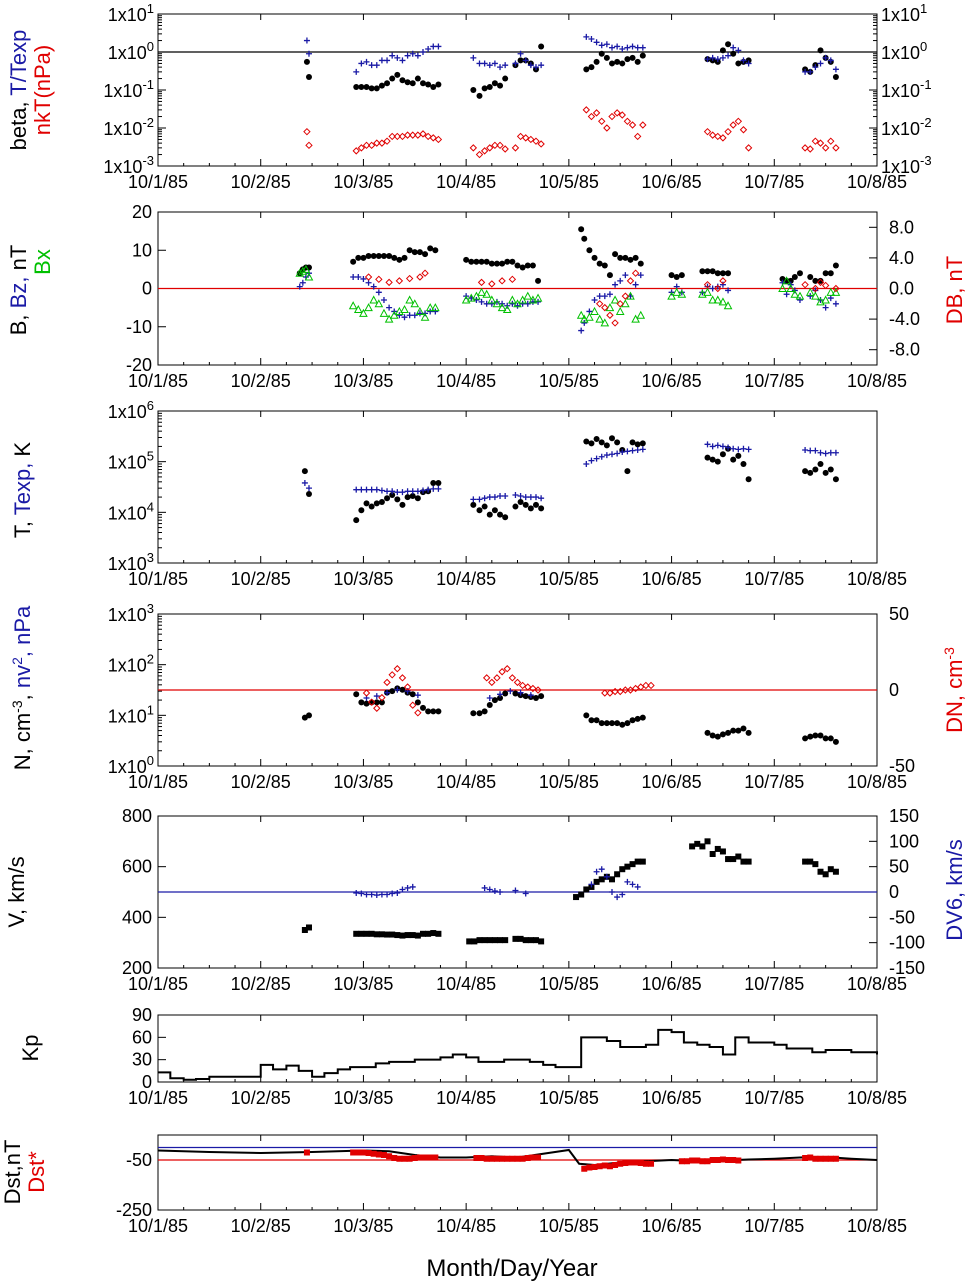 The height and width of the screenshot is (1285, 976). I want to click on v-date-label: 10/5/85, so click(569, 984).